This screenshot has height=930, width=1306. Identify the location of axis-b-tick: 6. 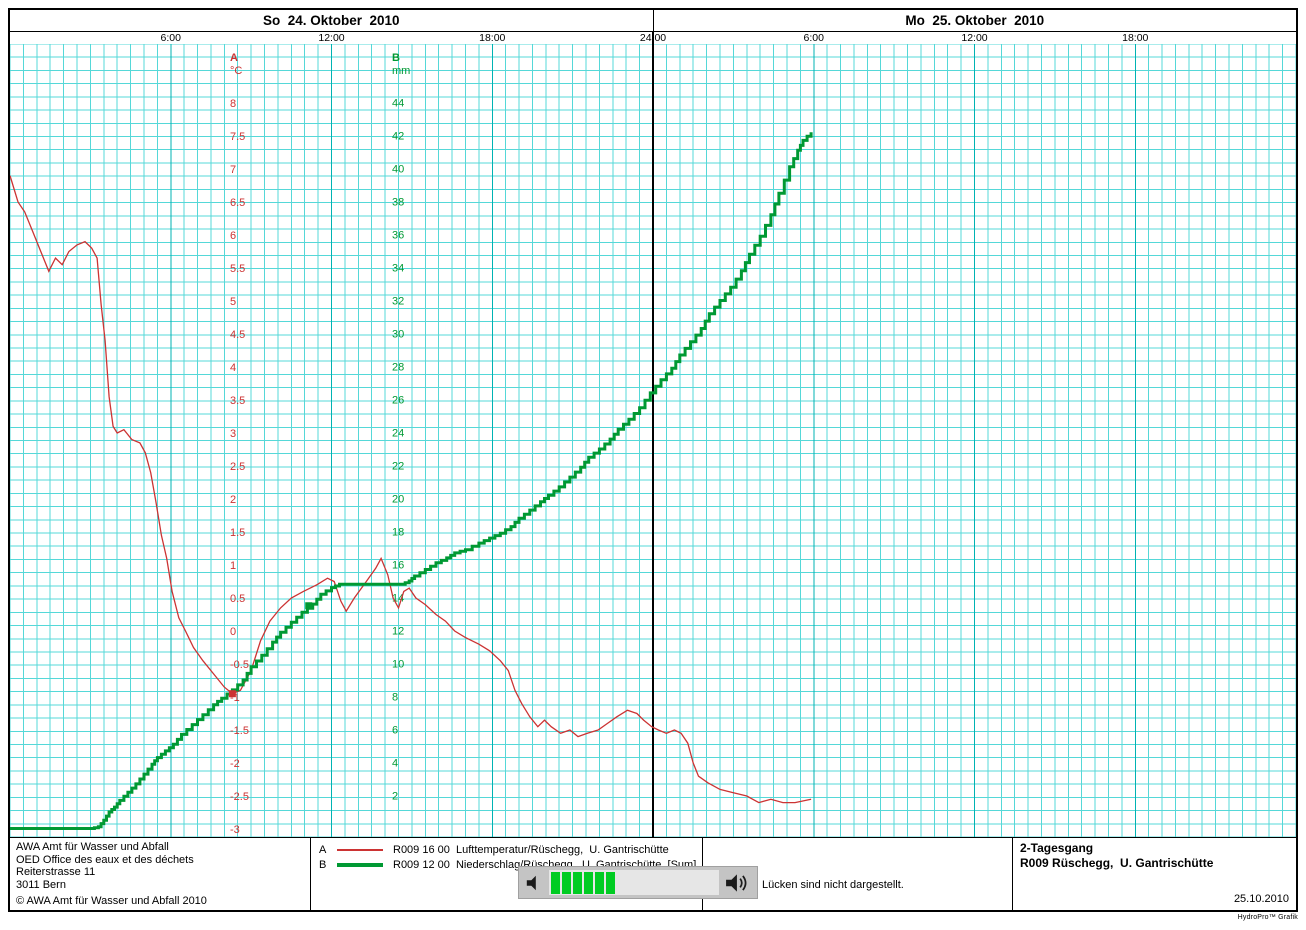
(395, 731).